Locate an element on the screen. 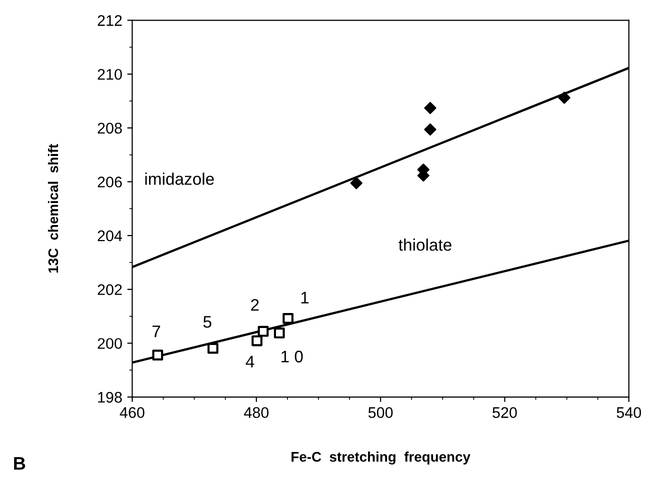  x-tick-label: 480 is located at coordinates (256, 412).